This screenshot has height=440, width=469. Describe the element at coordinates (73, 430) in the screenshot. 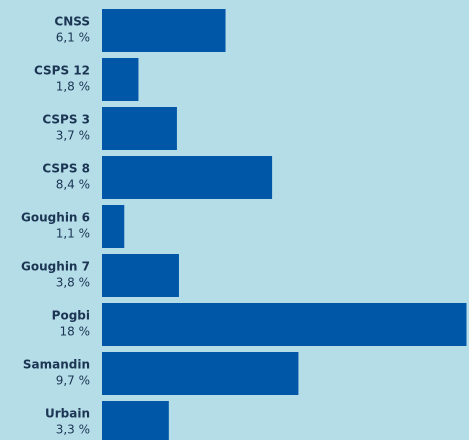

I see `value-label: 3,3 %` at that location.